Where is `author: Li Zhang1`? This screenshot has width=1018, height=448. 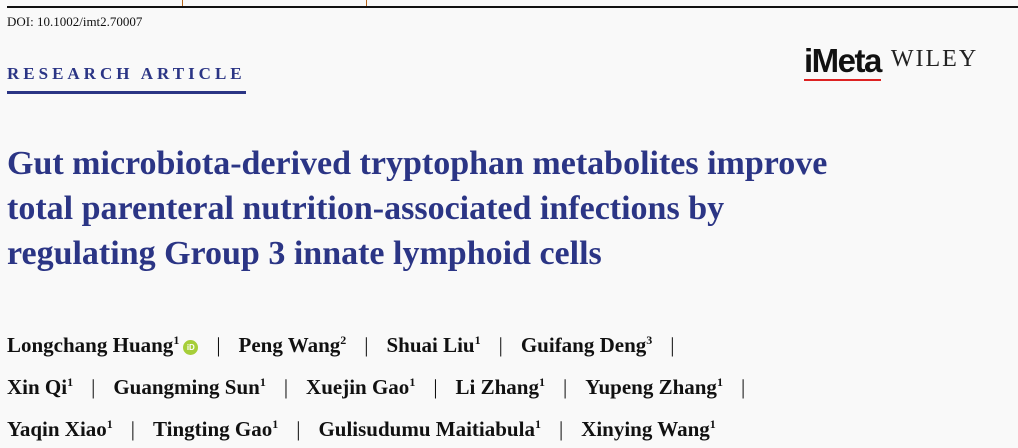
author: Li Zhang1 is located at coordinates (500, 387).